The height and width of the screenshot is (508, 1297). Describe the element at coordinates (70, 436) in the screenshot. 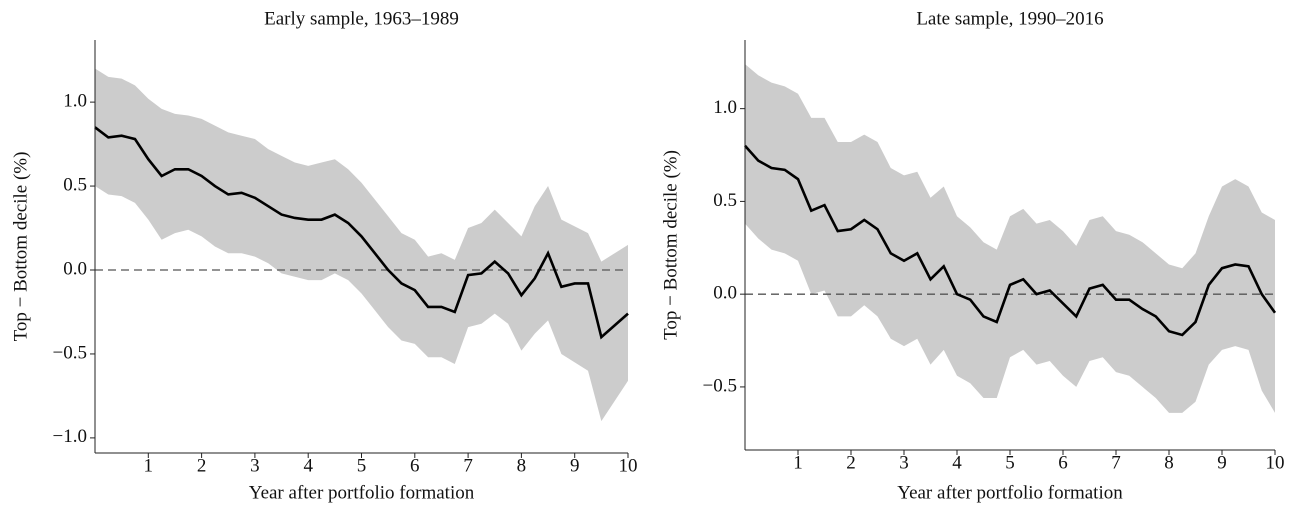

I see `y-tick-label: −1.0` at that location.